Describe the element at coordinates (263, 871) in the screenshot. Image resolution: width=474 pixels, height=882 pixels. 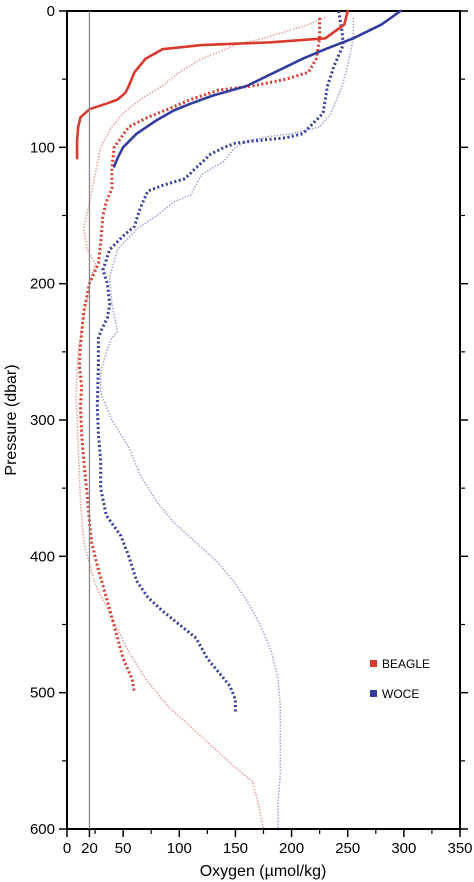
I see `x-axis-title: Oxygen (µmol/kg)` at that location.